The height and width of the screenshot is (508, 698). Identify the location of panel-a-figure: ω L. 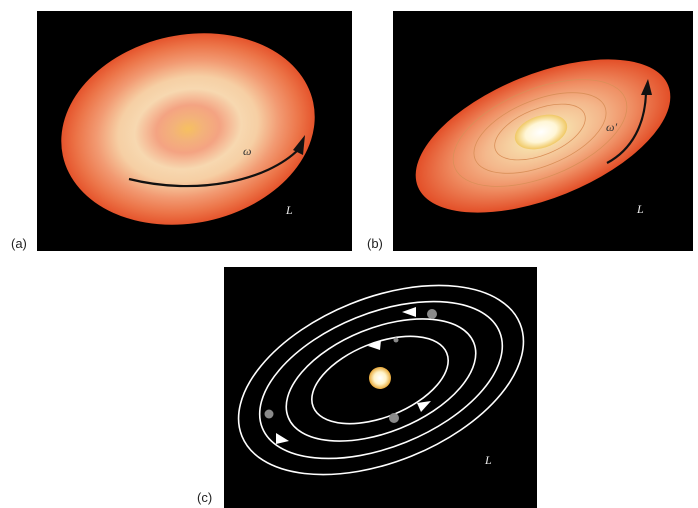
(188, 129).